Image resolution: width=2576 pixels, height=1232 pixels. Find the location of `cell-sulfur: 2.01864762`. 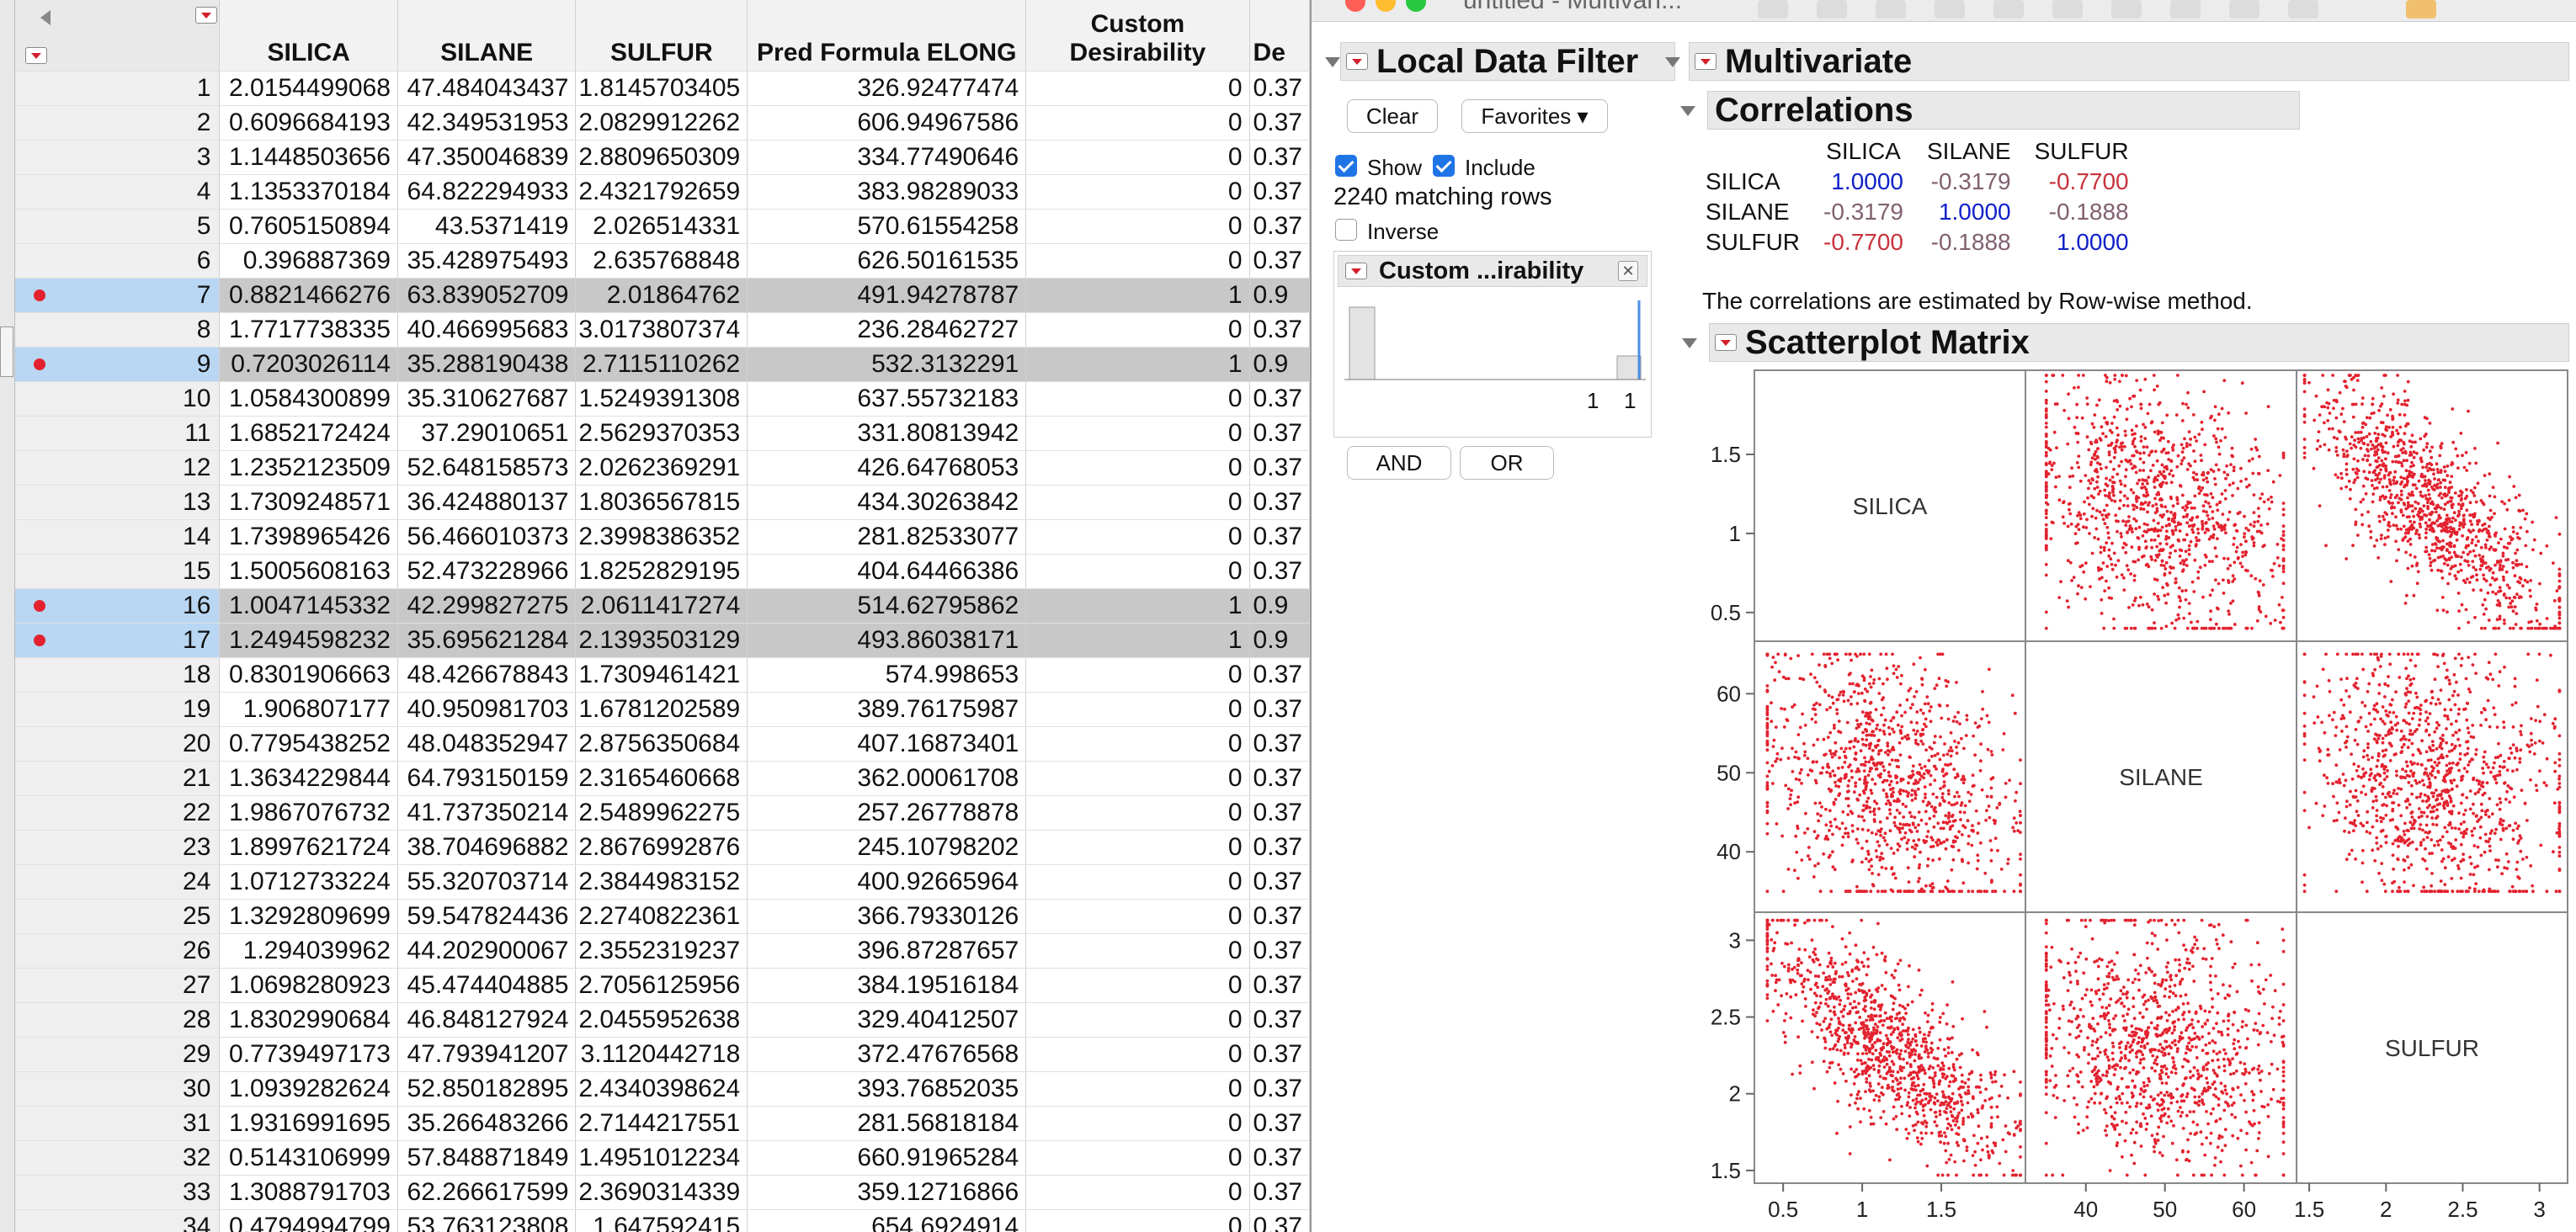

cell-sulfur: 2.01864762 is located at coordinates (662, 295).